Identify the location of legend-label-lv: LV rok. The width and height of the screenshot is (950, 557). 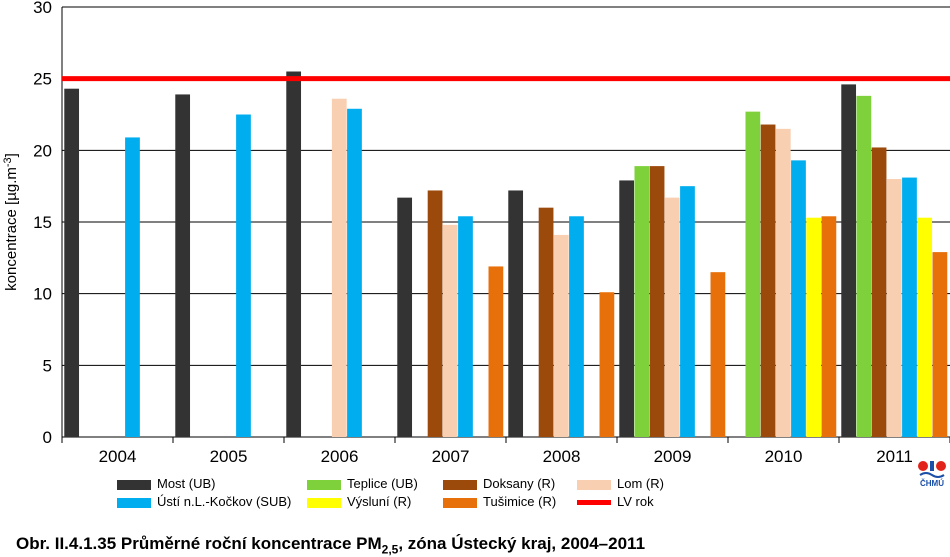
(635, 501).